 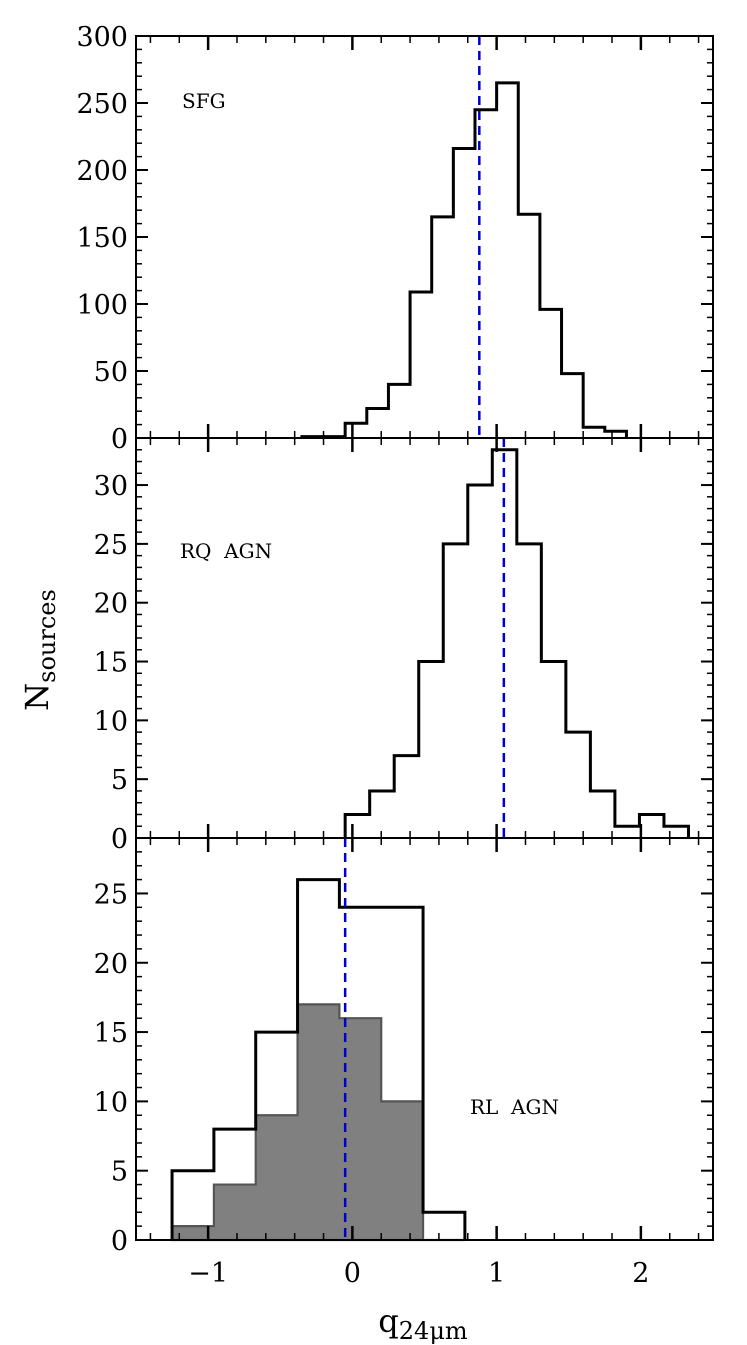 What do you see at coordinates (102, 37) in the screenshot?
I see `y-tick-label: 300` at bounding box center [102, 37].